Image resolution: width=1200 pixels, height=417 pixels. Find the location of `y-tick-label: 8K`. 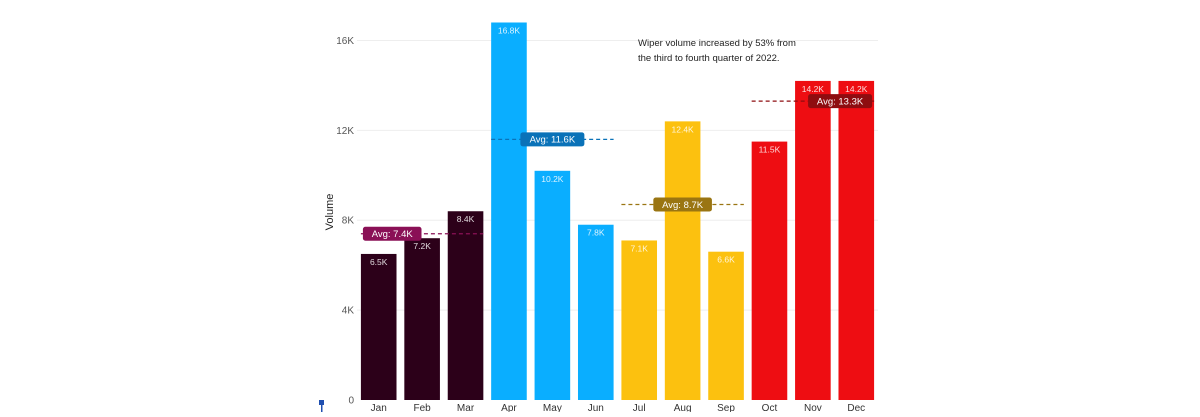

y-tick-label: 8K is located at coordinates (348, 221).